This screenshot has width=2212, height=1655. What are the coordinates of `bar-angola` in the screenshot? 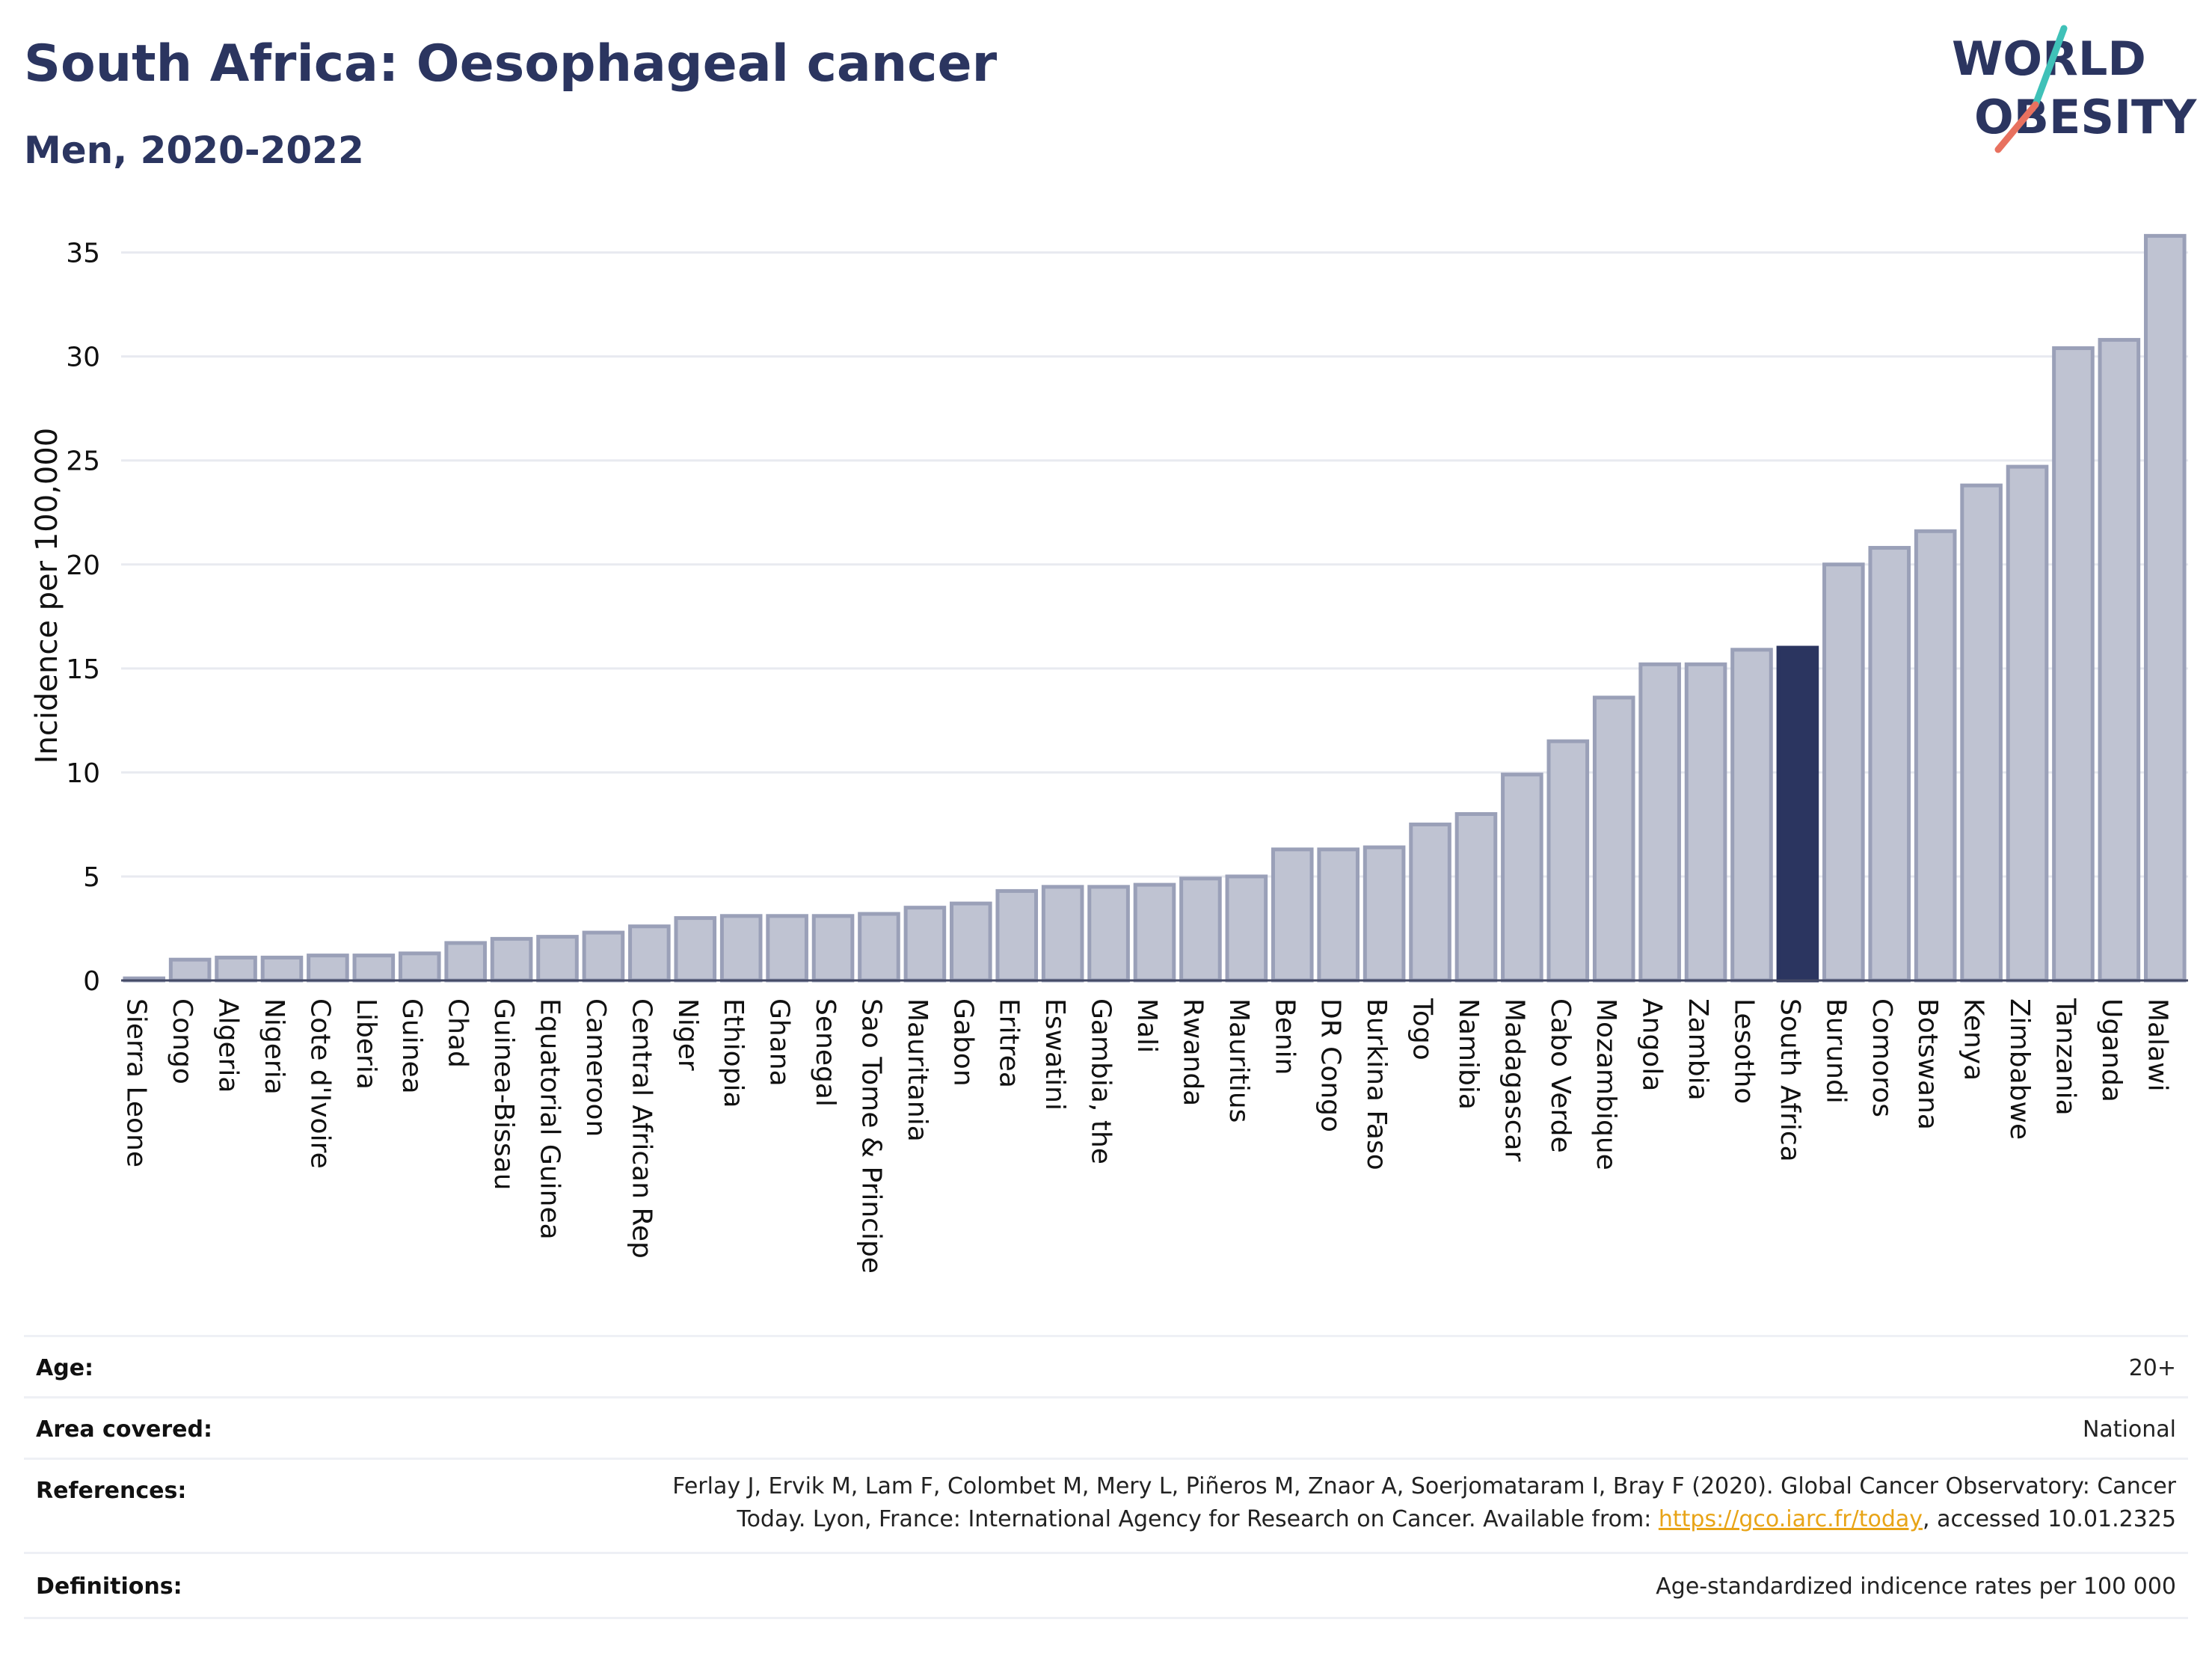 It's located at (1659, 822).